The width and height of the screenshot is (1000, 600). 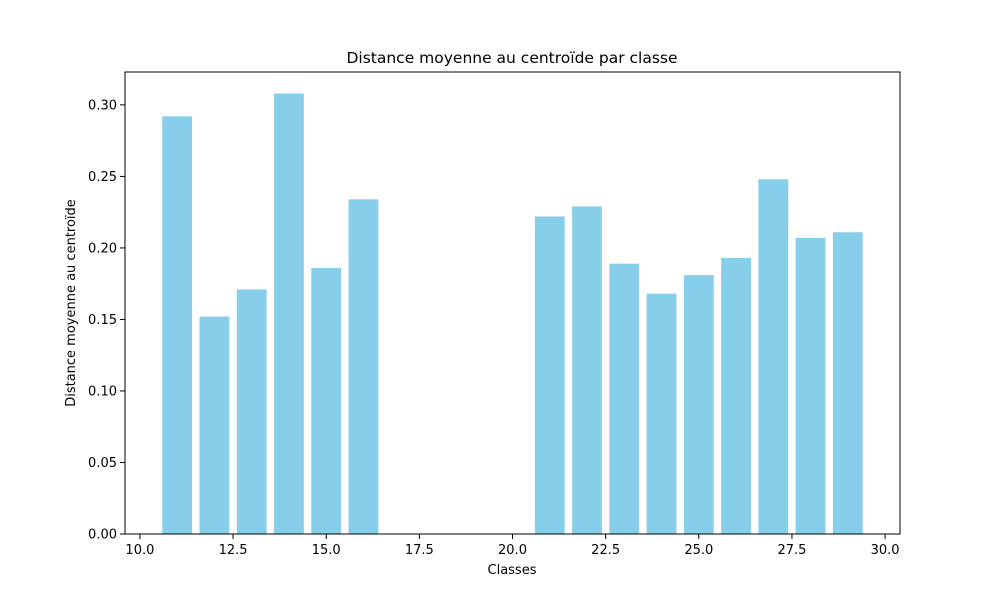 I want to click on y-tick-label: 0.30, so click(x=102, y=105).